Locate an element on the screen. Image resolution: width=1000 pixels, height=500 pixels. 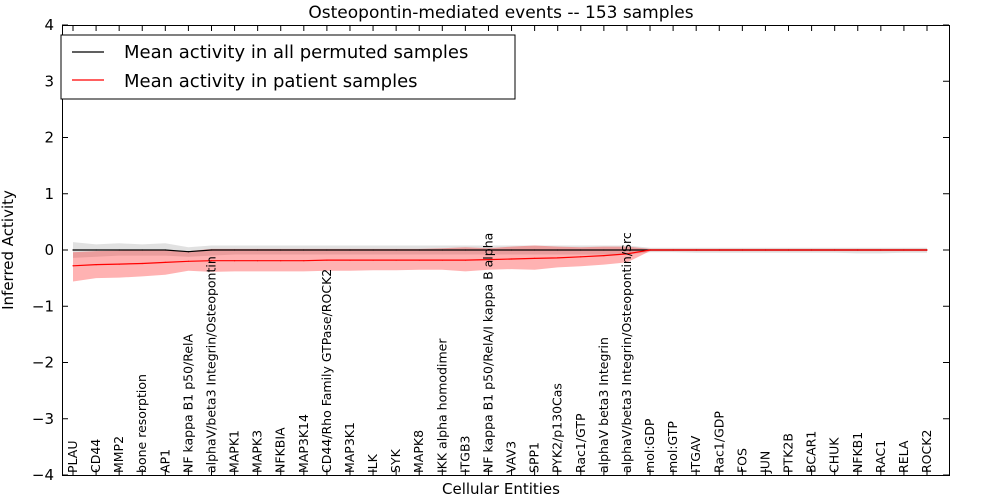
y-tick-label: −1 is located at coordinates (43, 306).